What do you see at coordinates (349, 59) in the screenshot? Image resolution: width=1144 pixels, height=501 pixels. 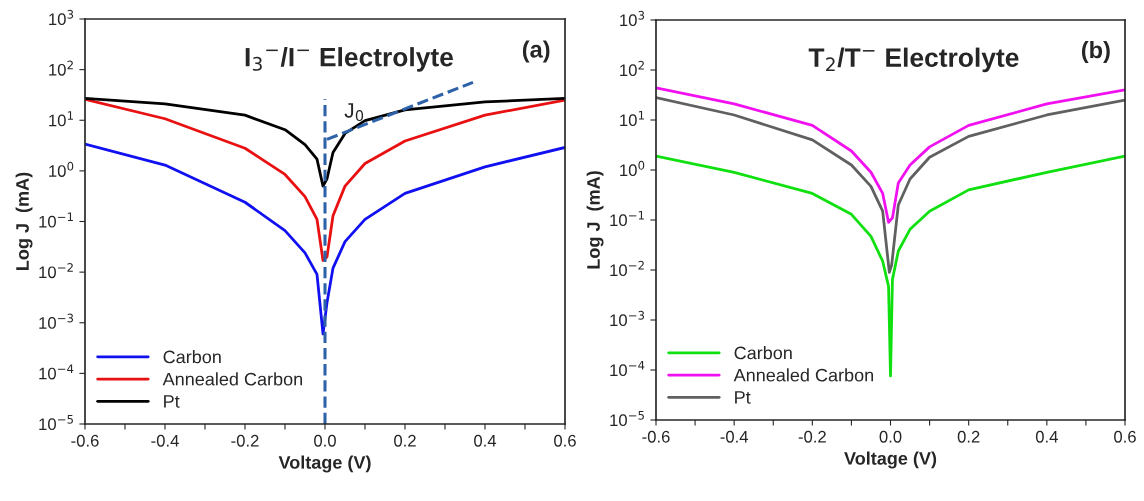 I see `text: I$_{3}$$^{−}$/I$^{−}$ Electrolyte` at bounding box center [349, 59].